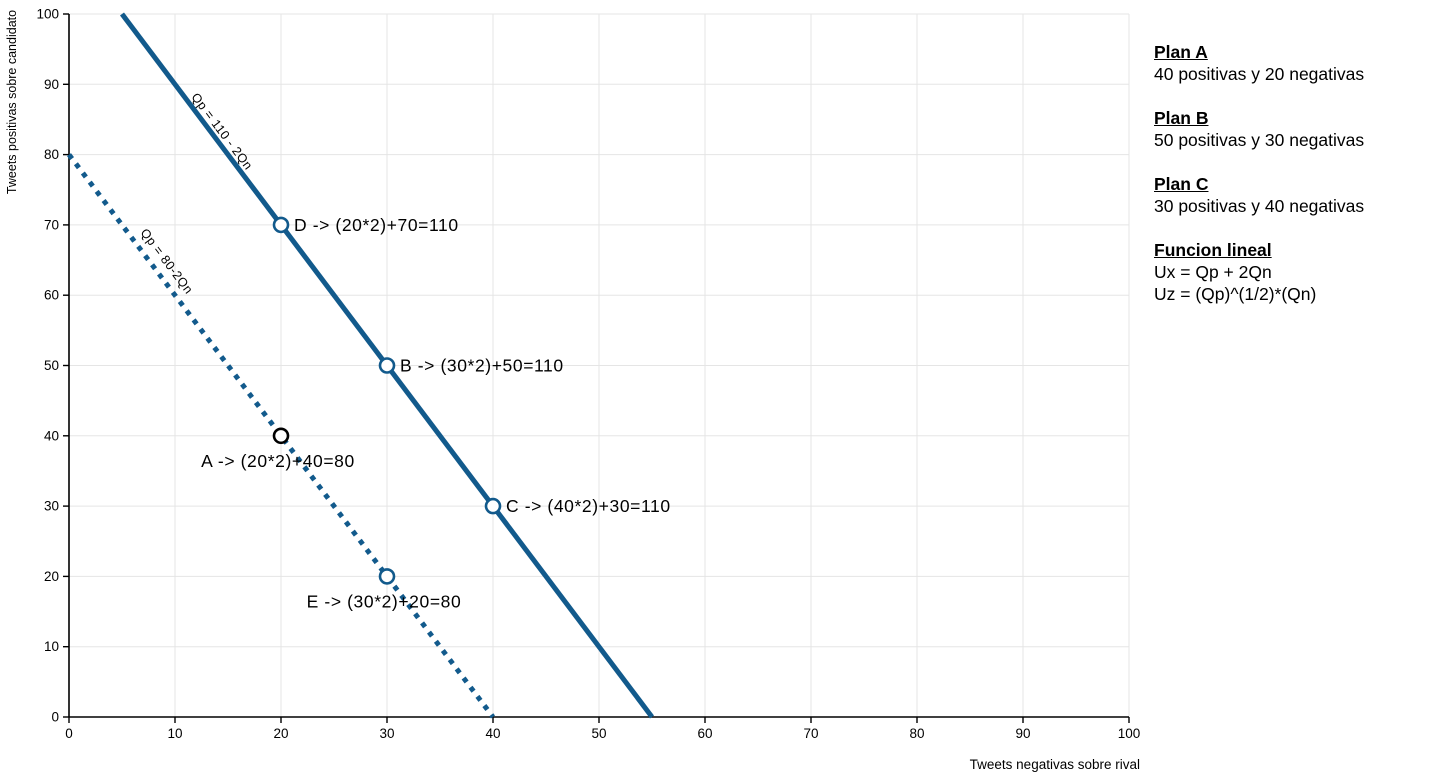  I want to click on y-tick-label: 70, so click(51, 224).